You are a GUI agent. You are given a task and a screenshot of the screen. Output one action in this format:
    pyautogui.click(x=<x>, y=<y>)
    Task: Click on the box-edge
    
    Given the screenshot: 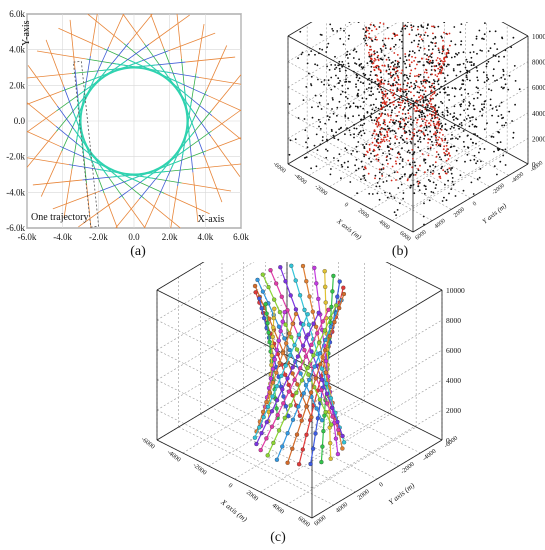 What is the action you would take?
    pyautogui.click(x=377, y=479)
    